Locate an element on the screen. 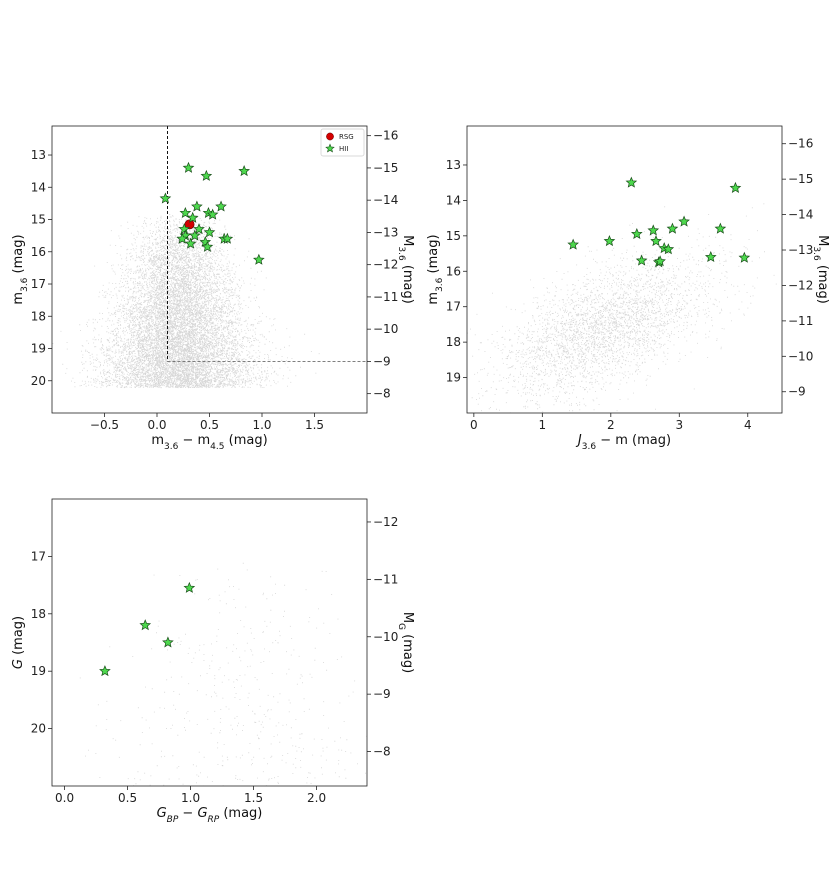 The height and width of the screenshot is (879, 830). legend-label: RSG is located at coordinates (346, 137).